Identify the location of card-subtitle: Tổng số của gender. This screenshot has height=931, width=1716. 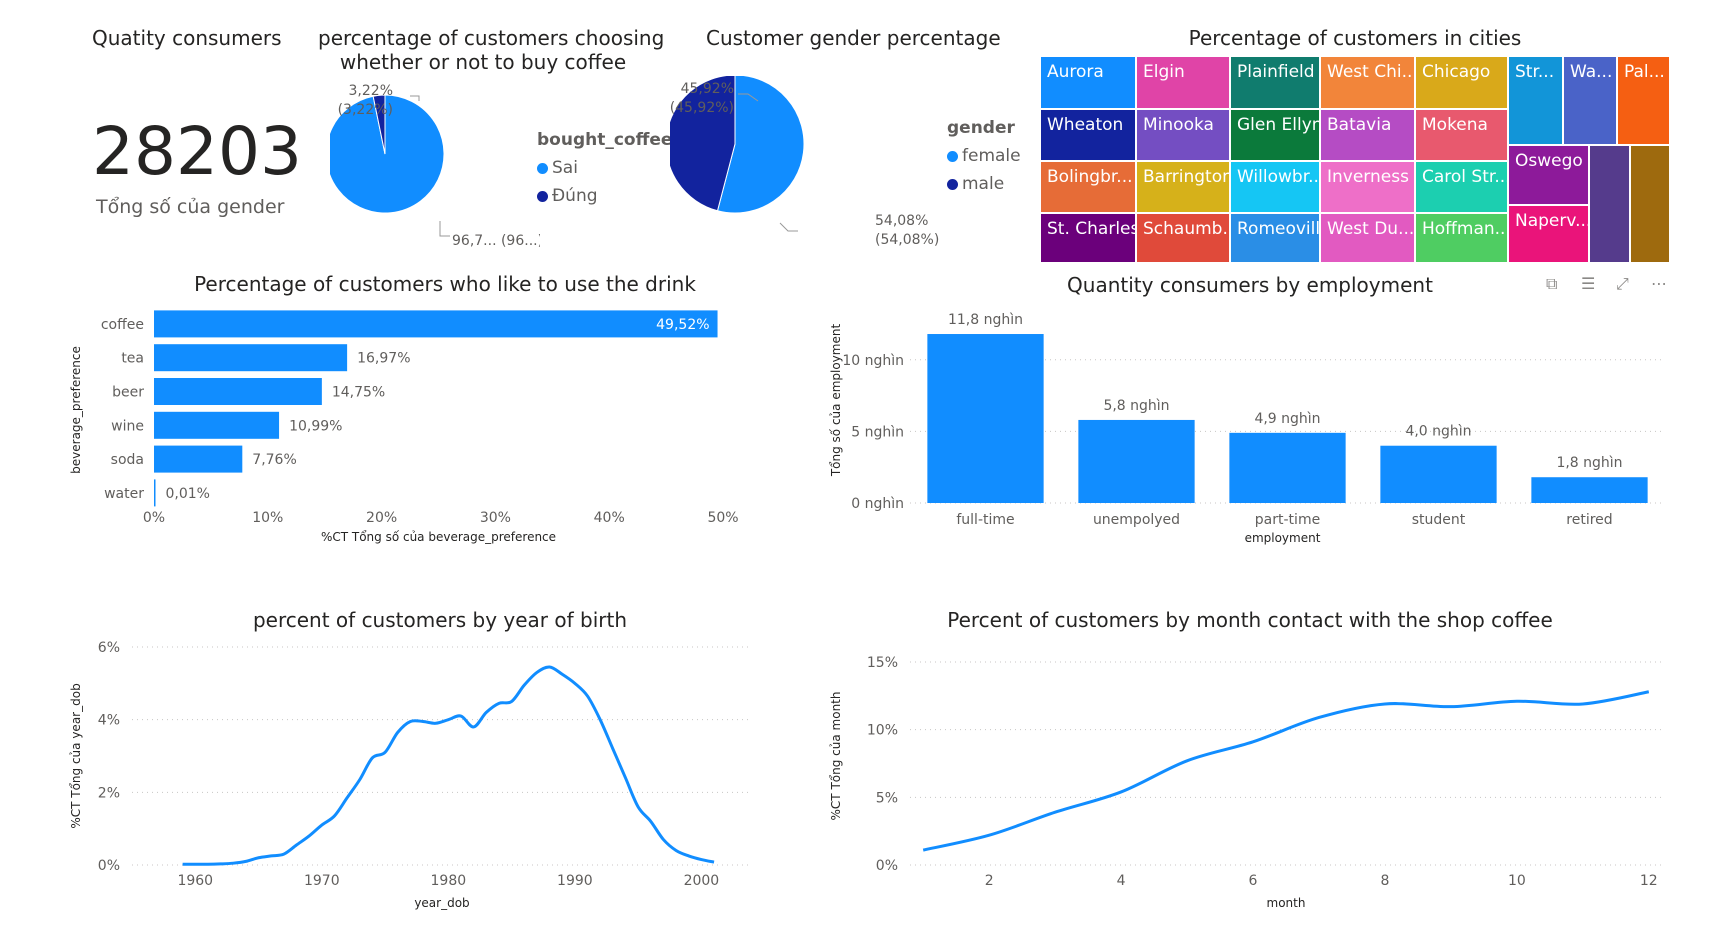
(190, 207).